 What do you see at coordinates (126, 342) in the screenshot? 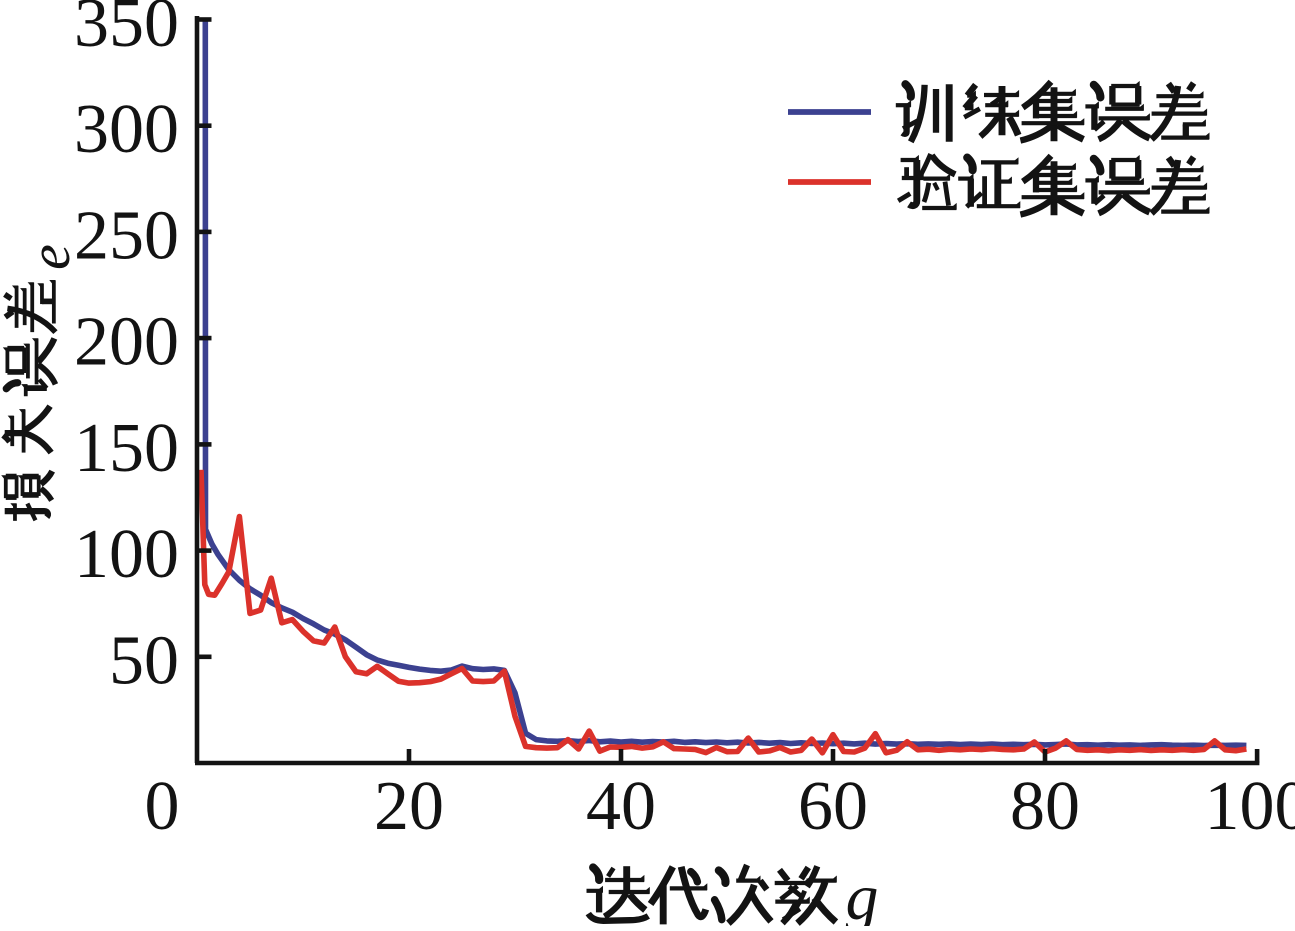
I see `svg-text: 200` at bounding box center [126, 342].